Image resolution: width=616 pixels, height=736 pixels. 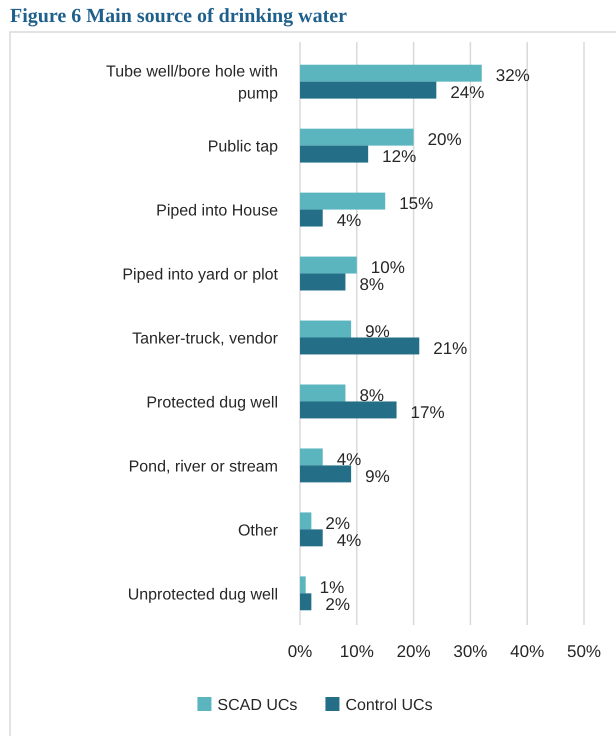 What do you see at coordinates (399, 156) in the screenshot?
I see `data-label: 12%` at bounding box center [399, 156].